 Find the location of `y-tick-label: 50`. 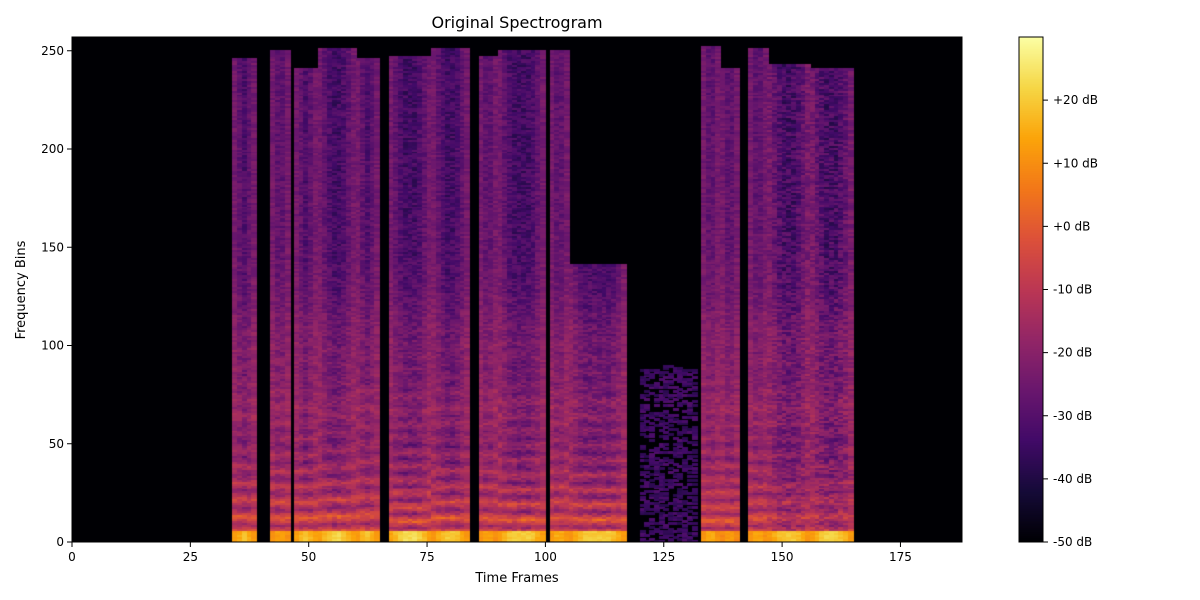

y-tick-label: 50 is located at coordinates (56, 444).